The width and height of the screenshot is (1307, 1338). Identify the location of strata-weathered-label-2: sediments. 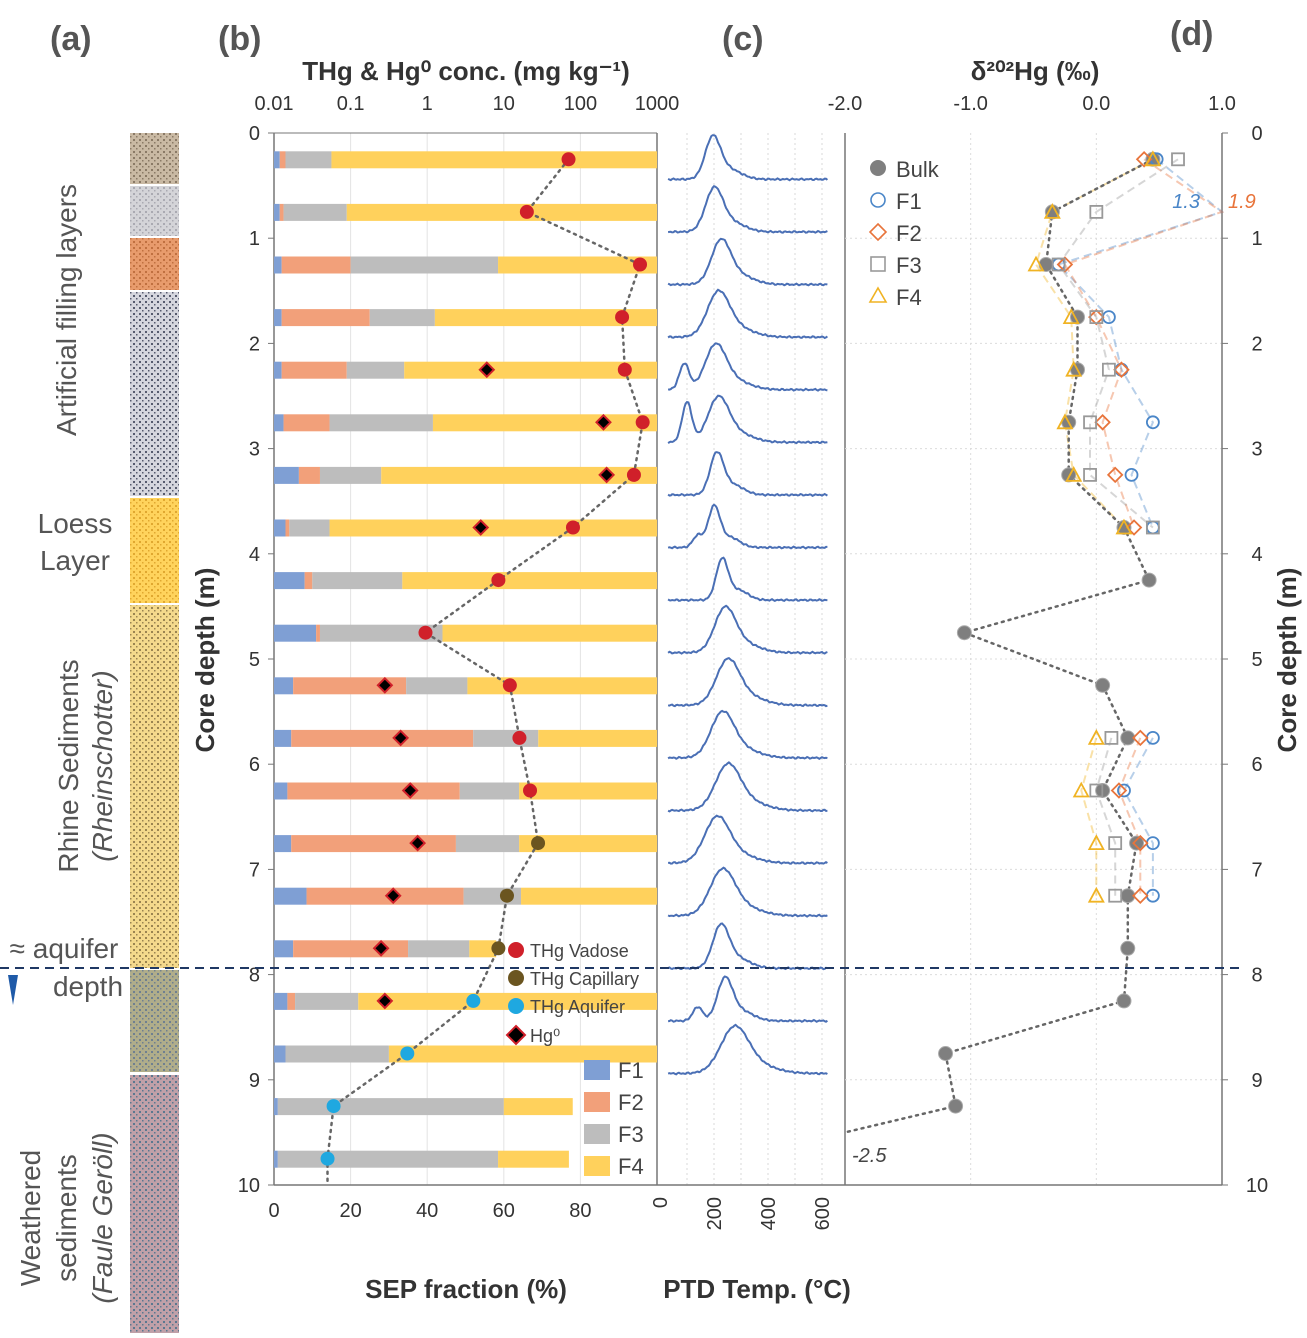
(66, 1218).